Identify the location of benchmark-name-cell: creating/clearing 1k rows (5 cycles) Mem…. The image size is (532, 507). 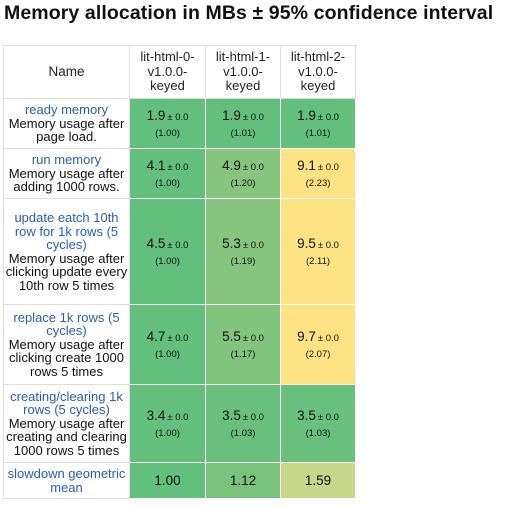
(66, 423).